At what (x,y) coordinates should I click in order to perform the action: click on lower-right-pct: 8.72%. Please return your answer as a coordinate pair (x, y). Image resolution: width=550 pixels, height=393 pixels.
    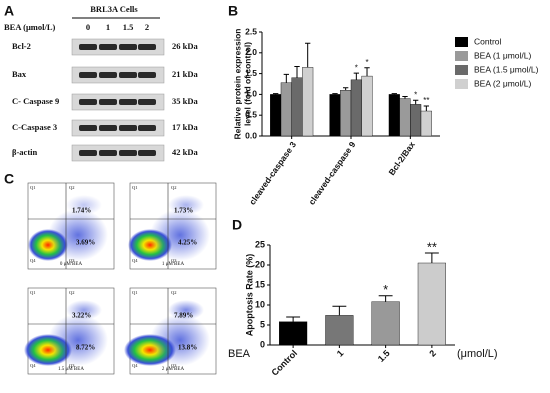
    Looking at the image, I should click on (85, 348).